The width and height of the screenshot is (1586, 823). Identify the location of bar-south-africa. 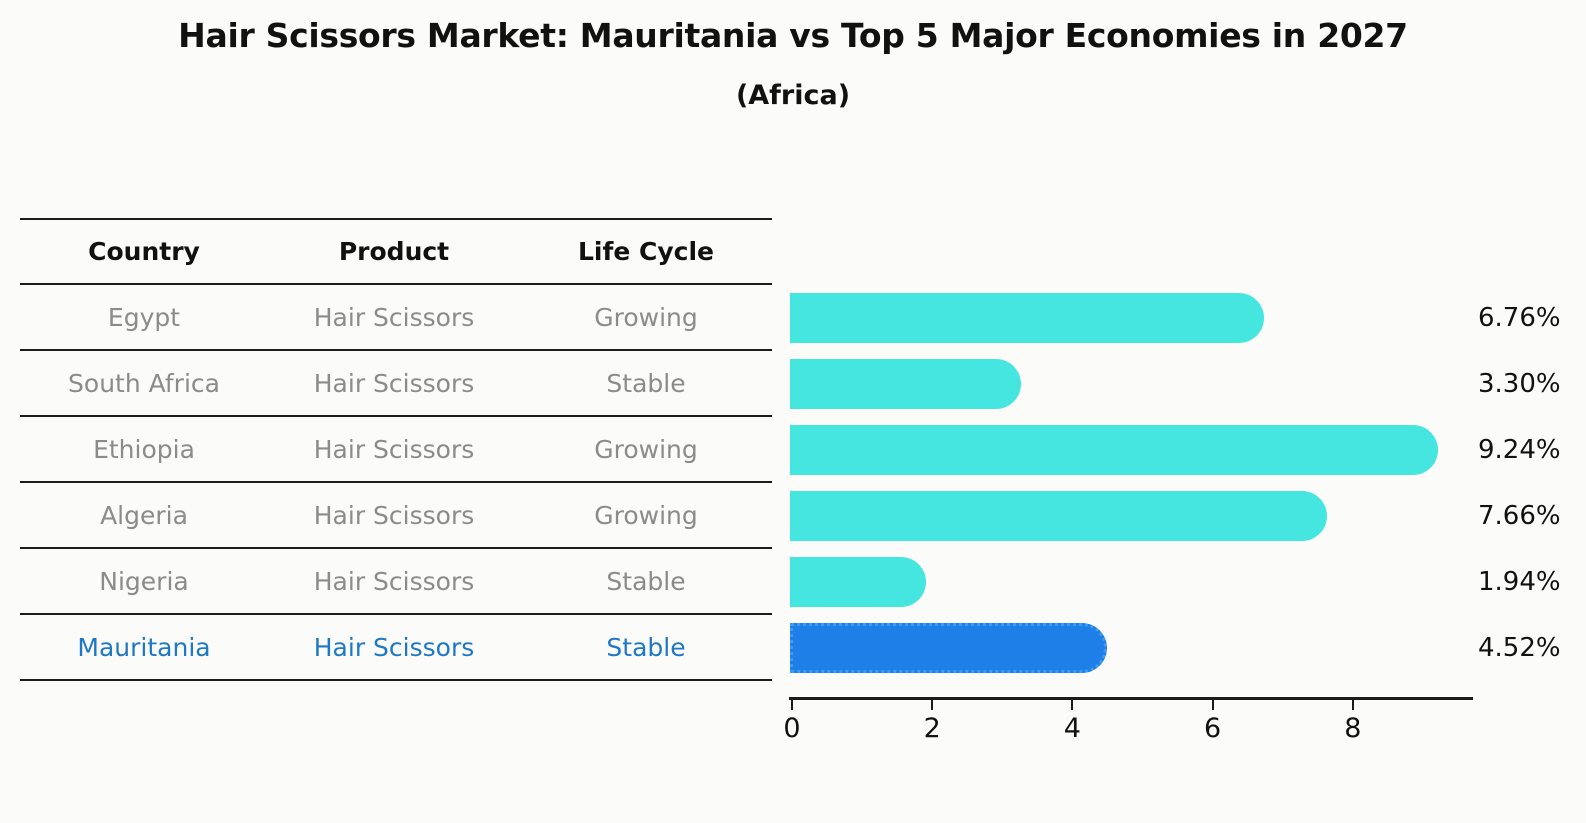
(906, 384).